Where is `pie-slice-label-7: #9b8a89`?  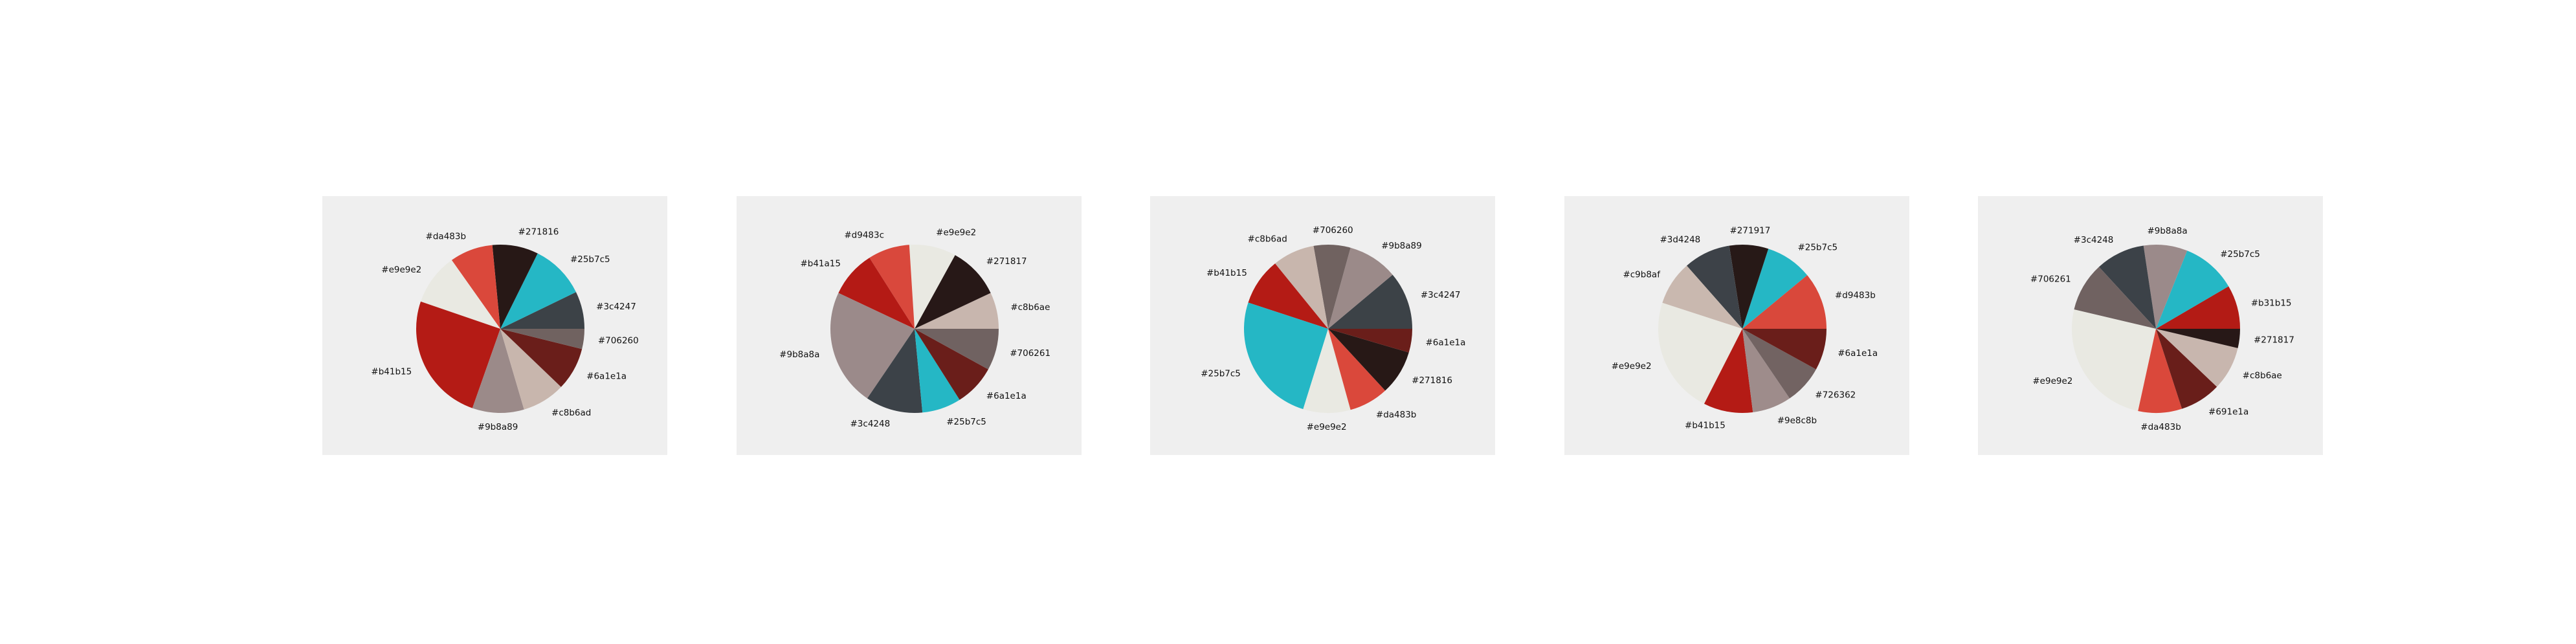
pie-slice-label-7: #9b8a89 is located at coordinates (498, 427).